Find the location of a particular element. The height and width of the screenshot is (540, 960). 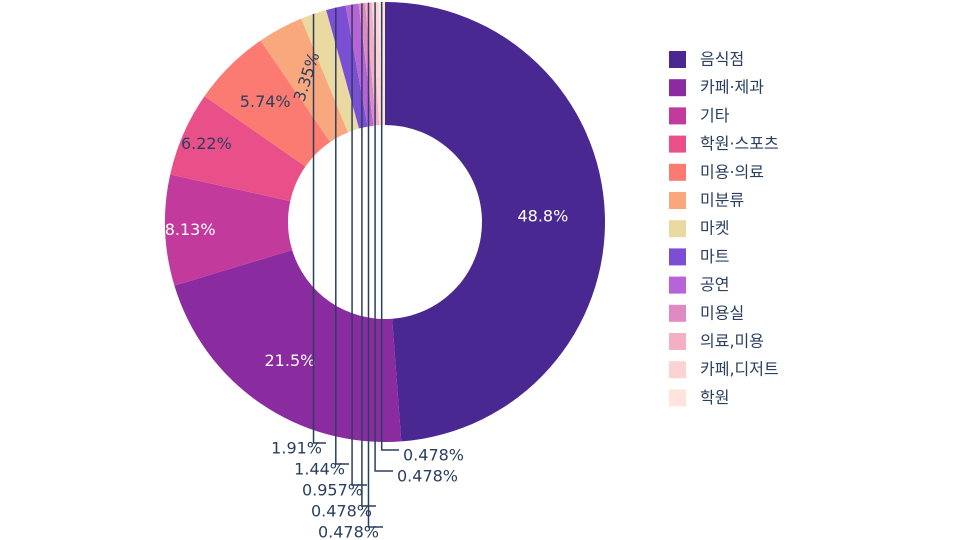

data-label-마켓: 1.91% is located at coordinates (296, 448).